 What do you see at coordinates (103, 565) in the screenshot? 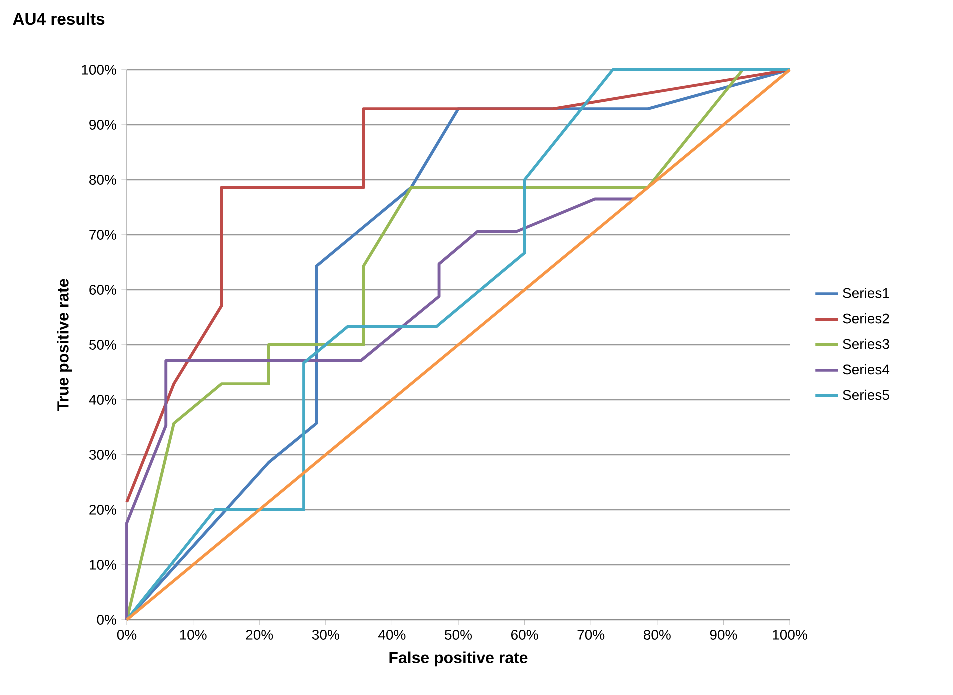
I see `y-tick-label: 10%` at bounding box center [103, 565].